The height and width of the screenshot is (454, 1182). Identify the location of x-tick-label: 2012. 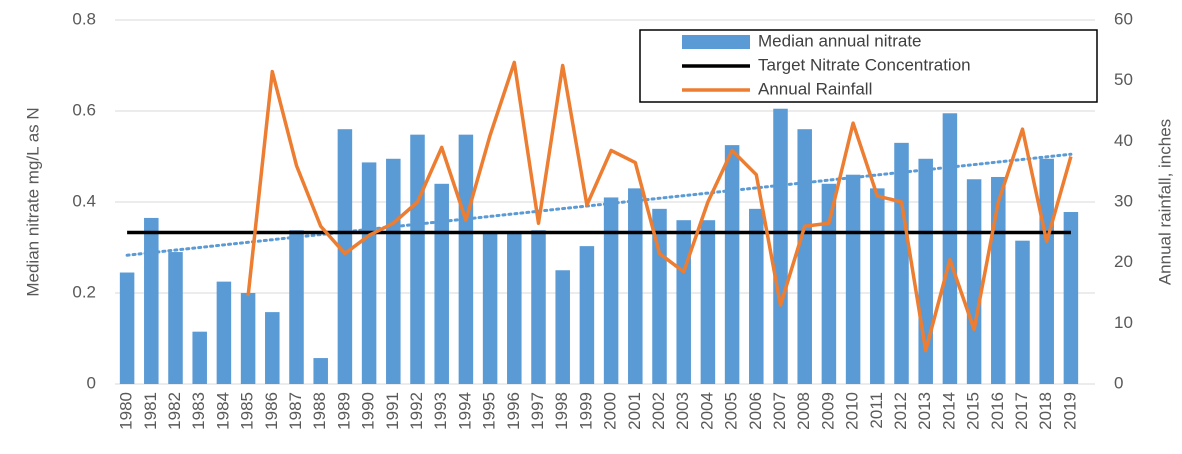
(900, 411).